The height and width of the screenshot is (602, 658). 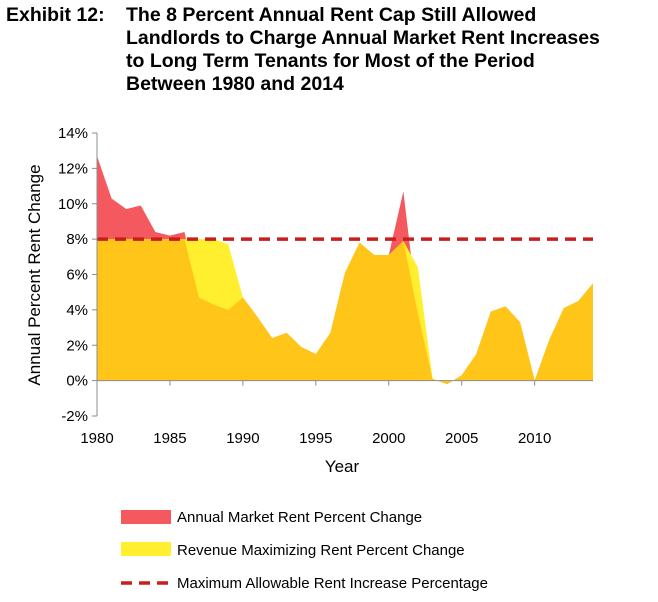 What do you see at coordinates (73, 168) in the screenshot?
I see `y-tick-label: 12%` at bounding box center [73, 168].